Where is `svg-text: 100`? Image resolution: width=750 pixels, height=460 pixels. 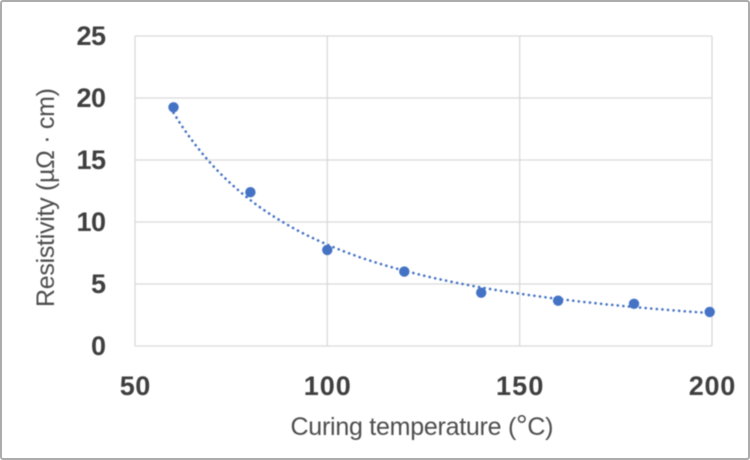
svg-text: 100 is located at coordinates (327, 386).